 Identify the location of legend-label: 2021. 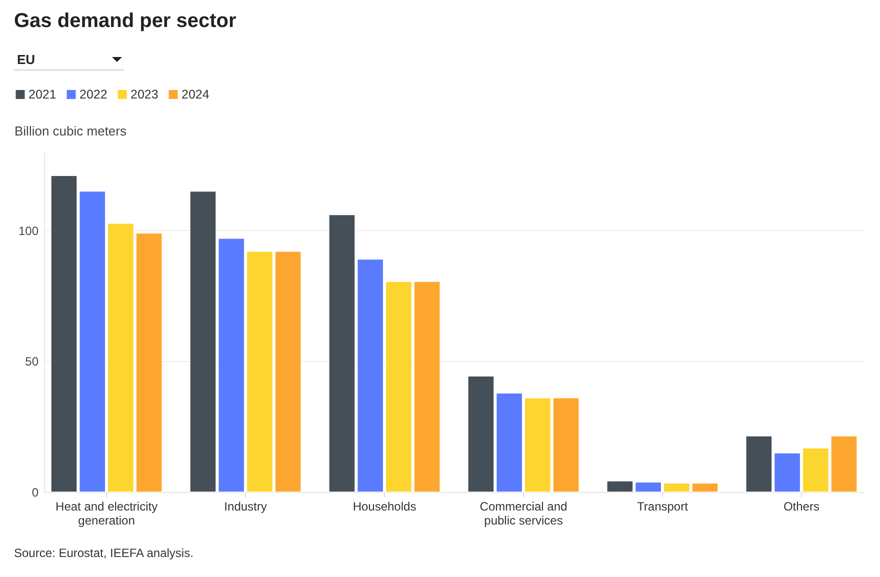
(42, 95).